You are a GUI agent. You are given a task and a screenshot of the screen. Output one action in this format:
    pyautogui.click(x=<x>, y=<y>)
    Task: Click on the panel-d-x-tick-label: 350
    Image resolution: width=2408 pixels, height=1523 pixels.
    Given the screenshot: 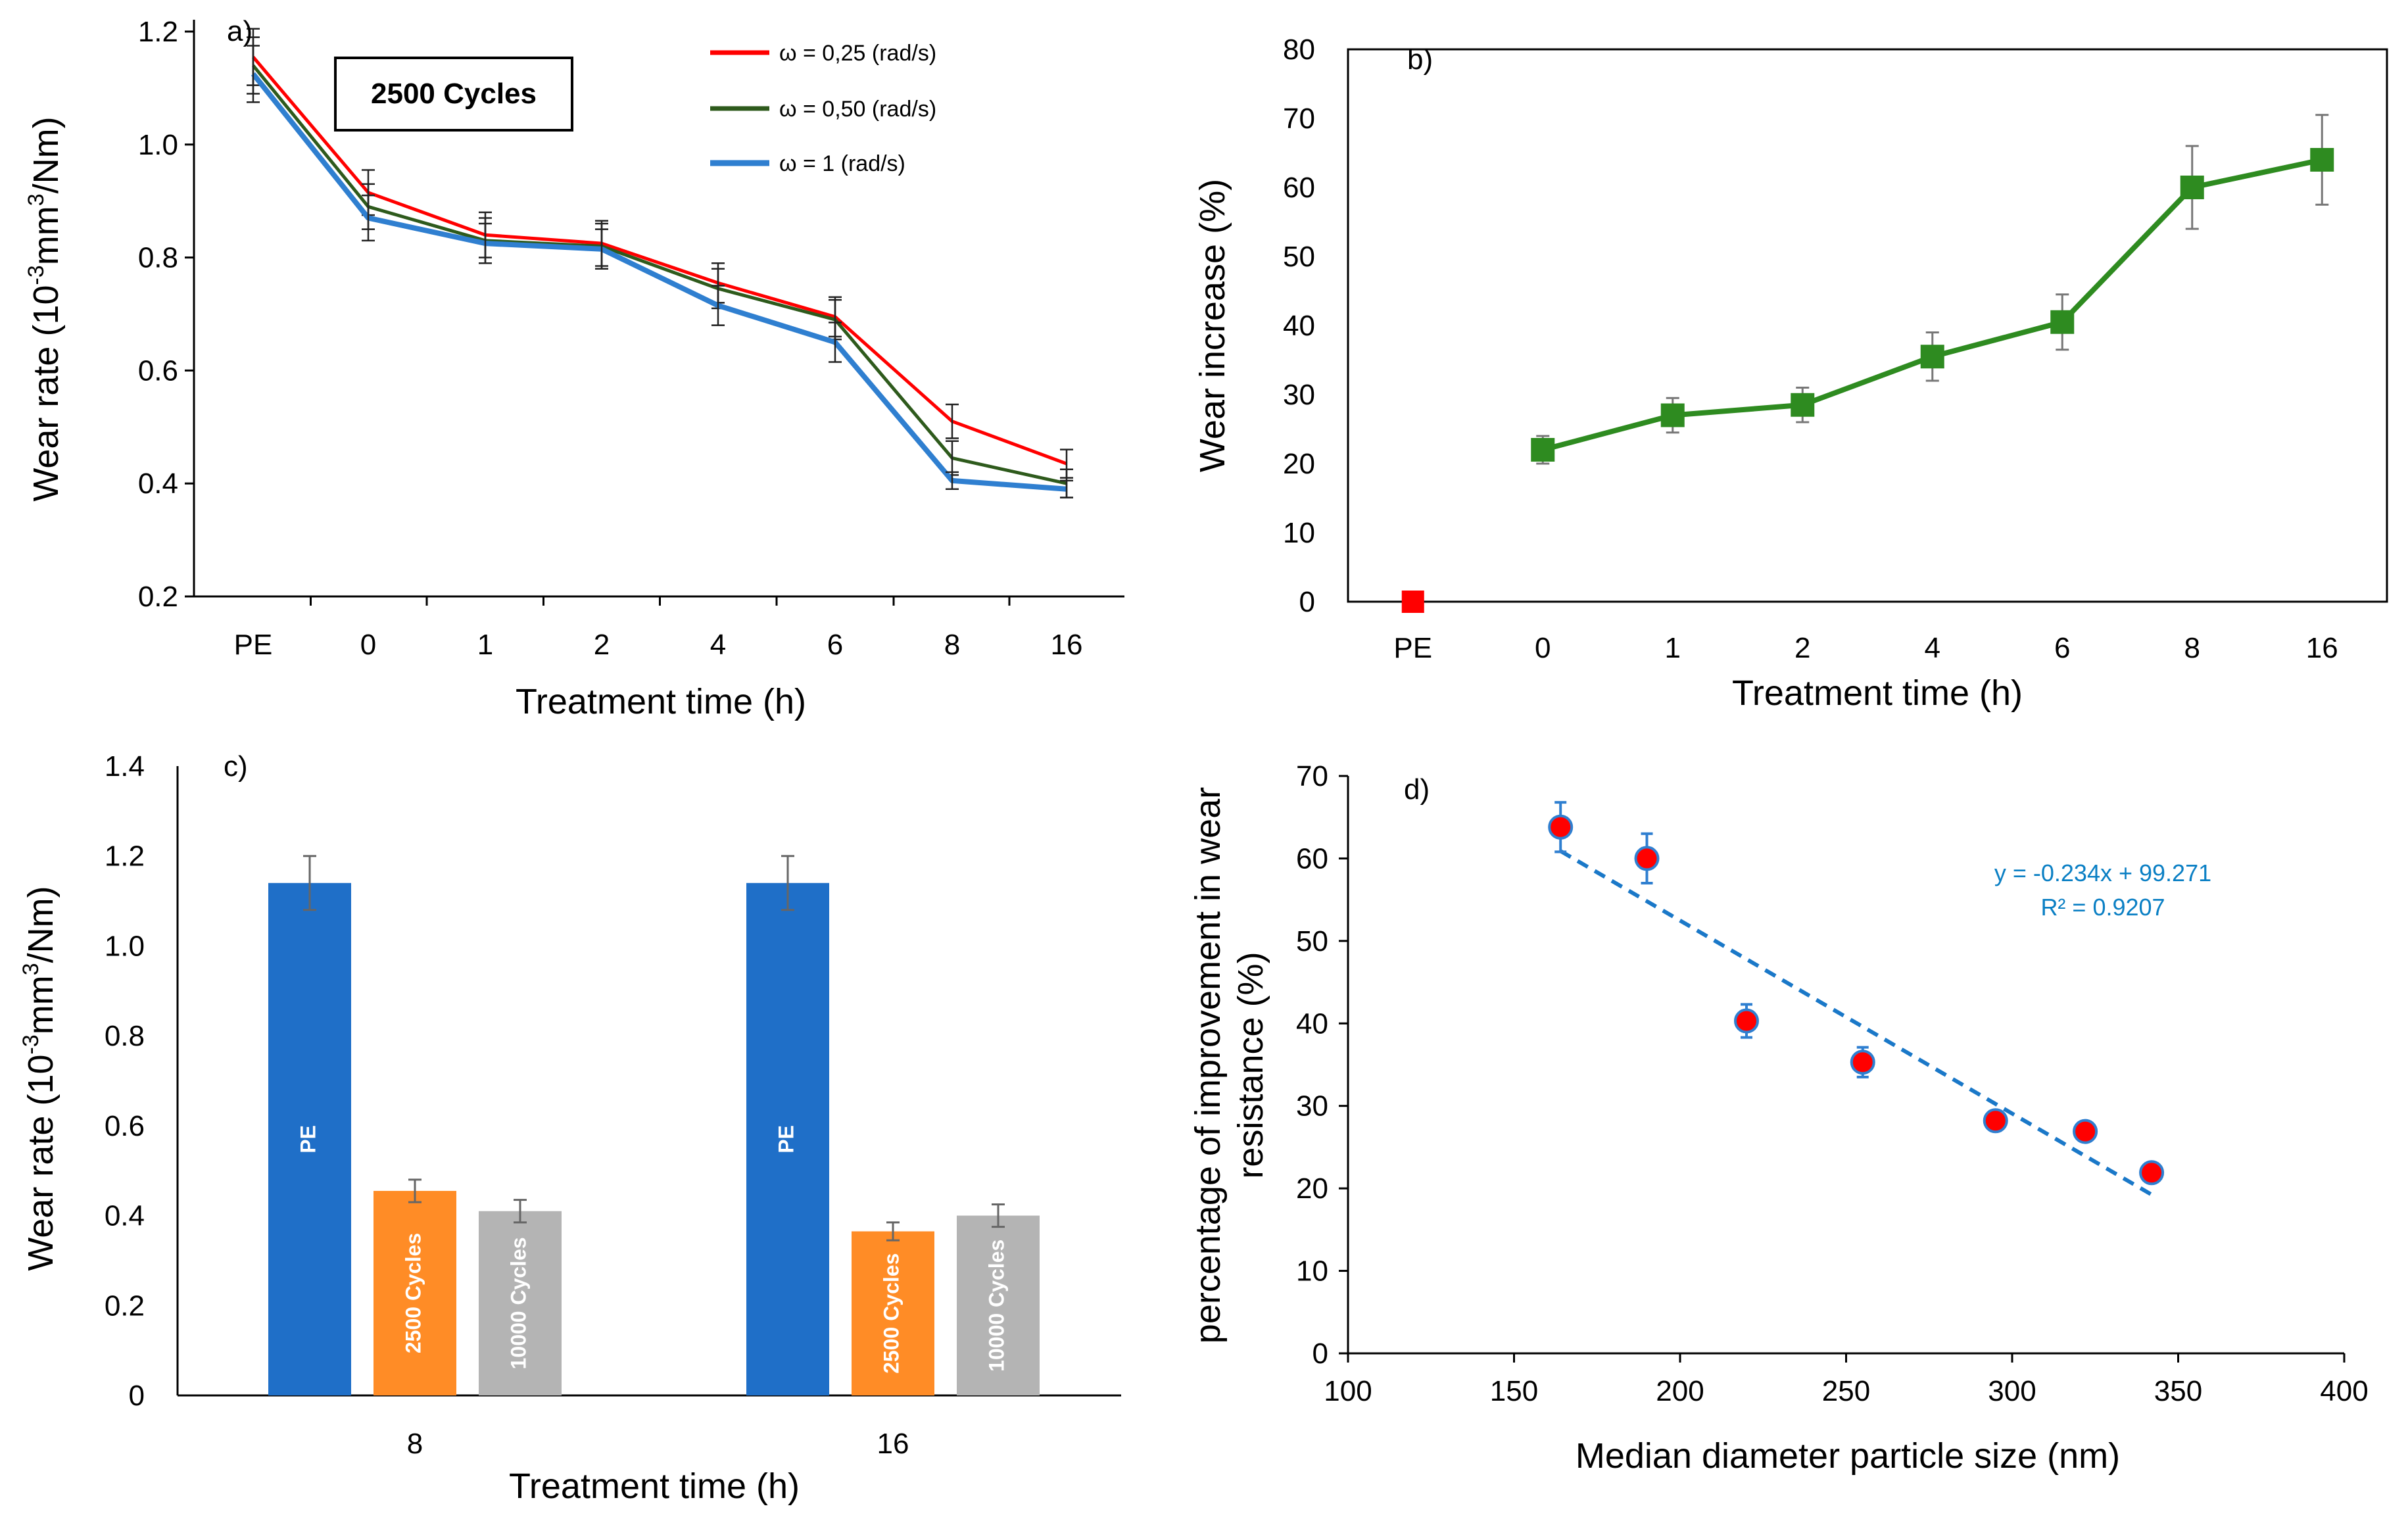 What is the action you would take?
    pyautogui.click(x=2178, y=1391)
    